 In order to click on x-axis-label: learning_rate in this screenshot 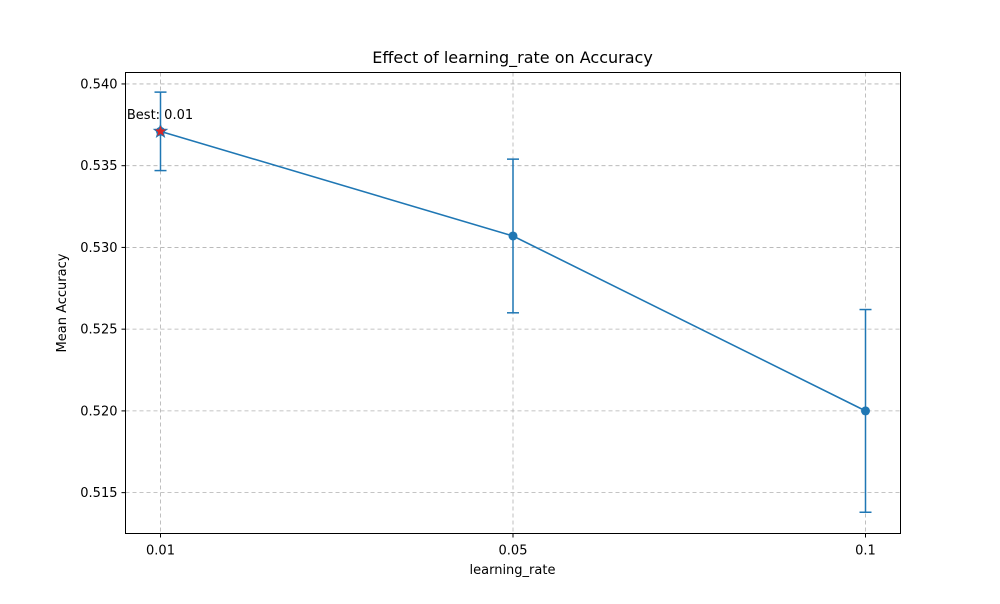, I will do `click(513, 570)`.